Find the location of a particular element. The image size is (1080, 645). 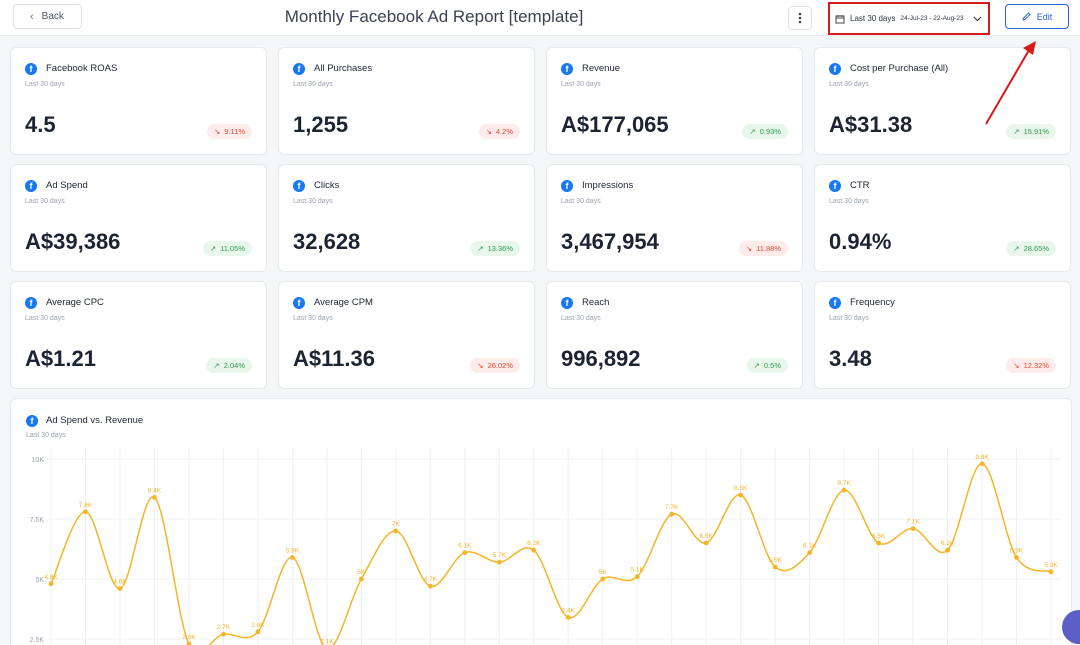

change-badge: ↘ 9.11% is located at coordinates (229, 131).